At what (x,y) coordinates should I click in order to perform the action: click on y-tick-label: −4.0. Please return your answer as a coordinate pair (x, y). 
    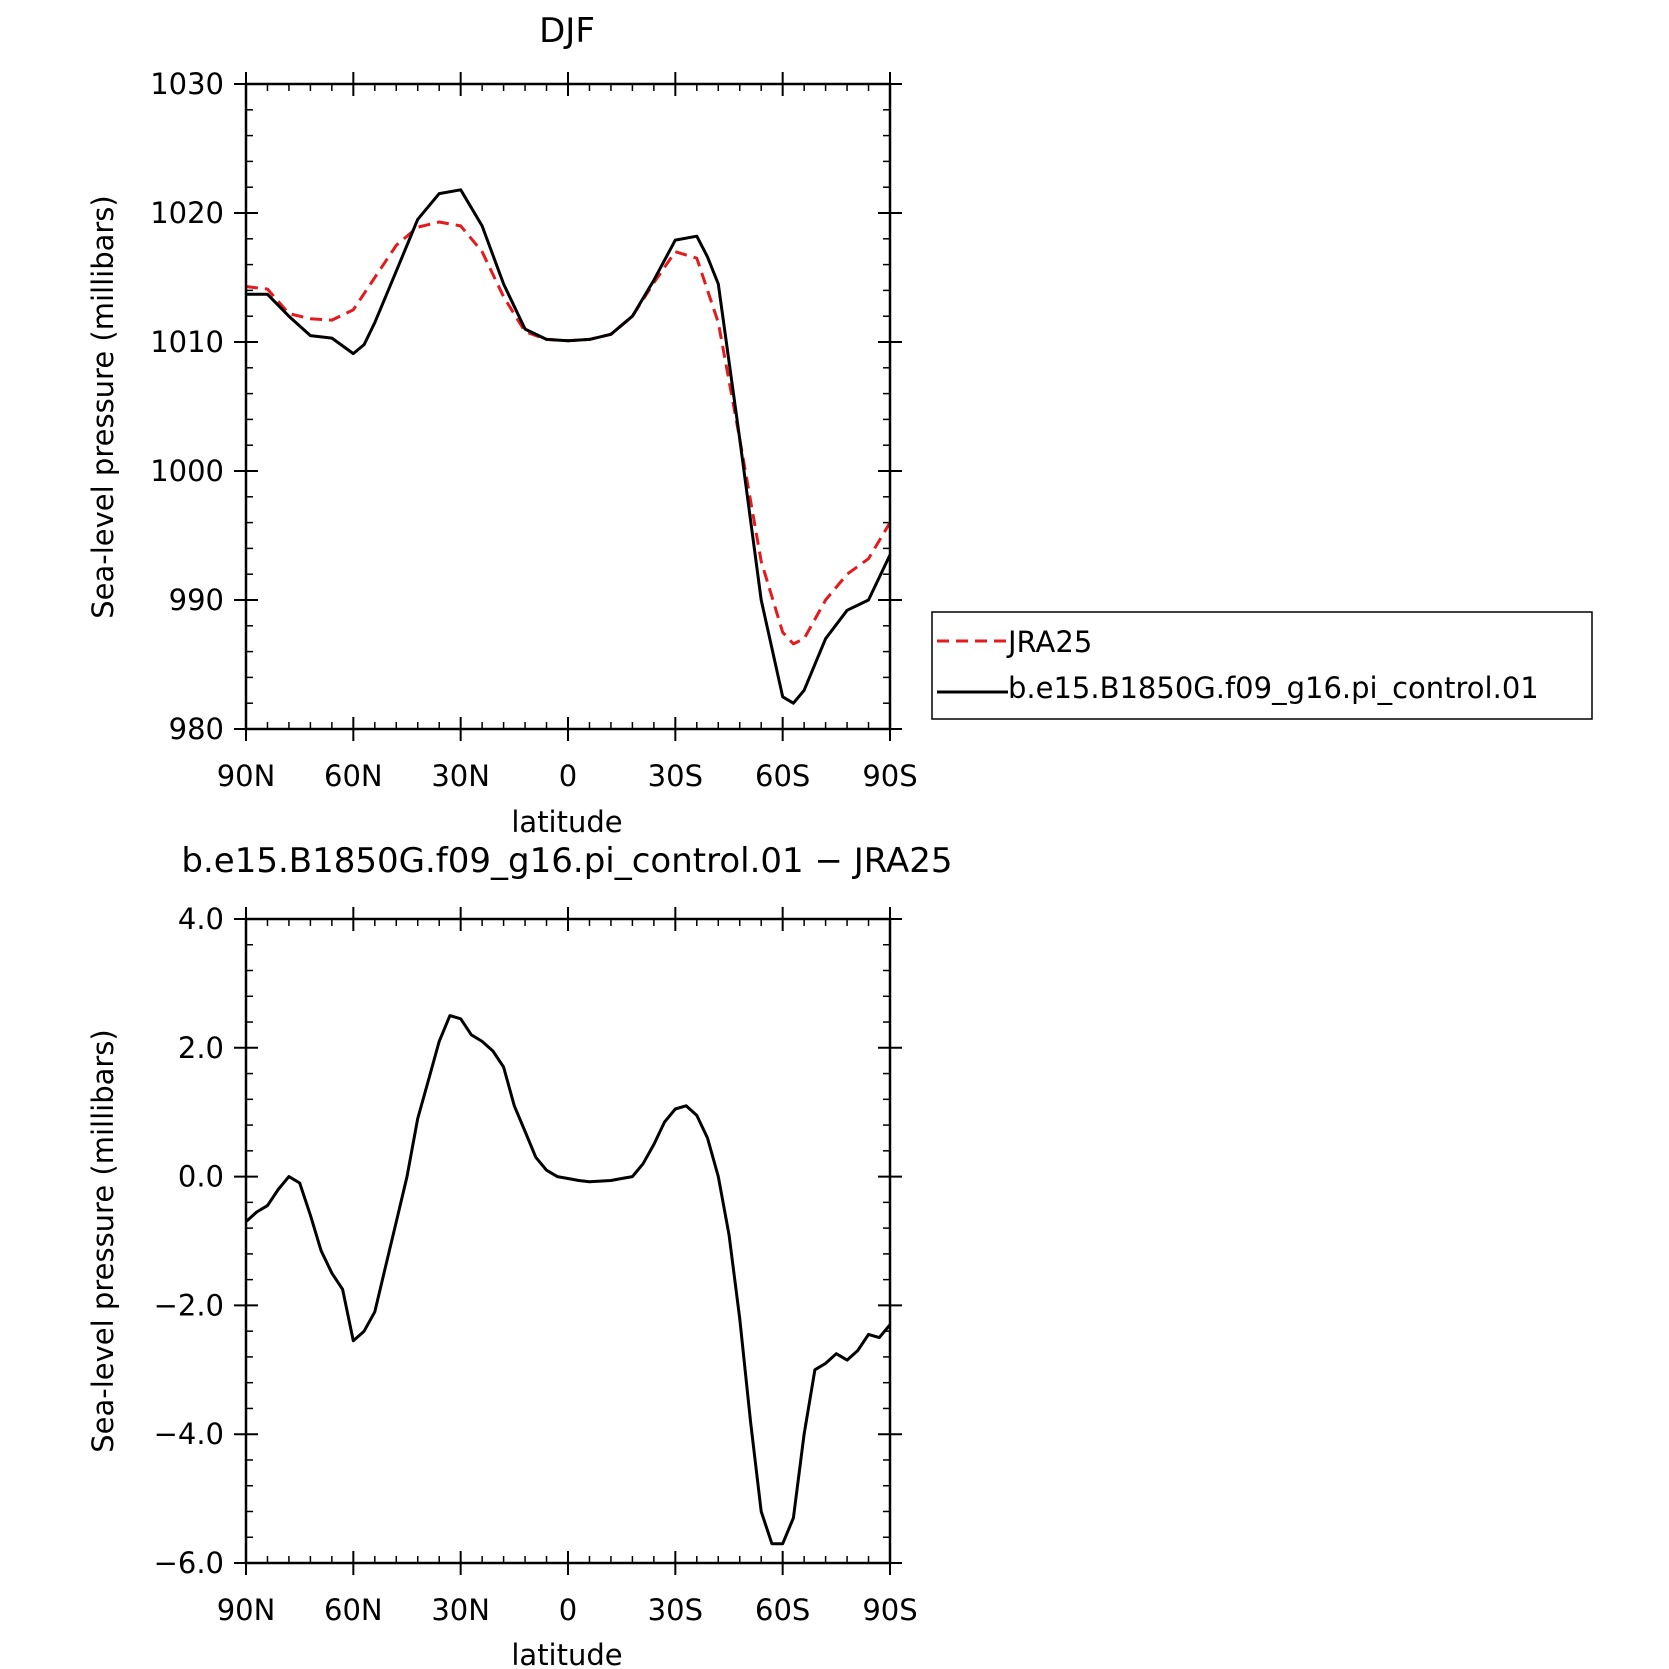
    Looking at the image, I should click on (189, 1434).